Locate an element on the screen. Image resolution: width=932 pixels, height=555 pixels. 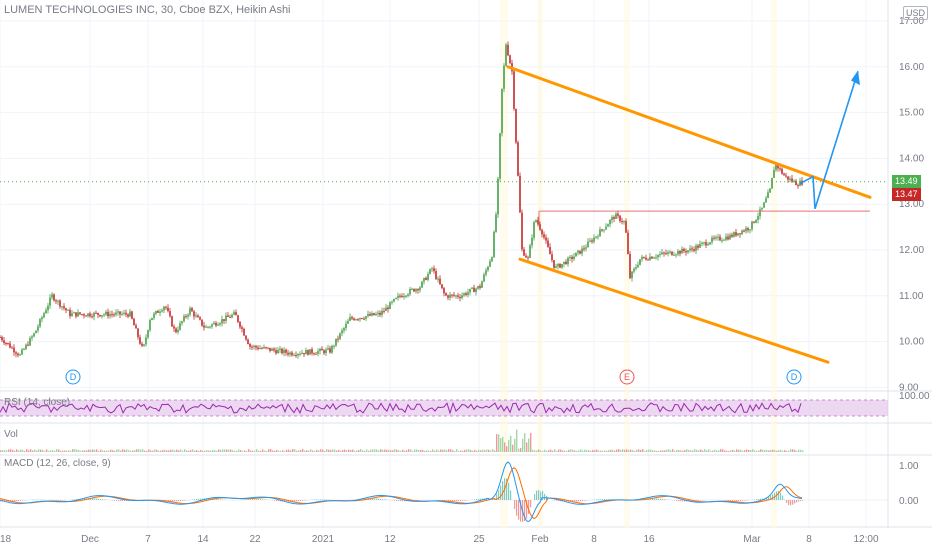
macd-title: MACD (12, 26, close, 9) is located at coordinates (57, 463).